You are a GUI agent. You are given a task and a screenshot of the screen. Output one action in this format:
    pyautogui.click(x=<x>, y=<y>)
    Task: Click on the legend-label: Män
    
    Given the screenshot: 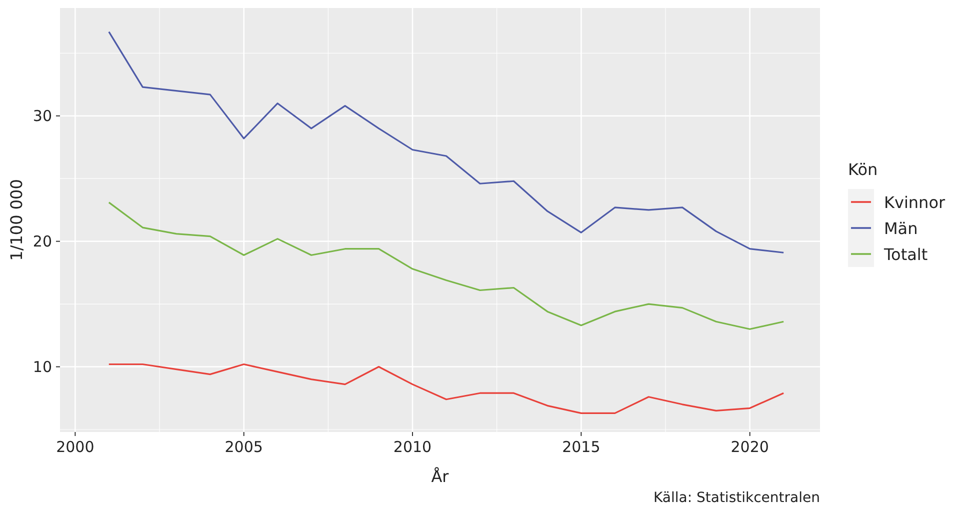 What is the action you would take?
    pyautogui.click(x=901, y=228)
    